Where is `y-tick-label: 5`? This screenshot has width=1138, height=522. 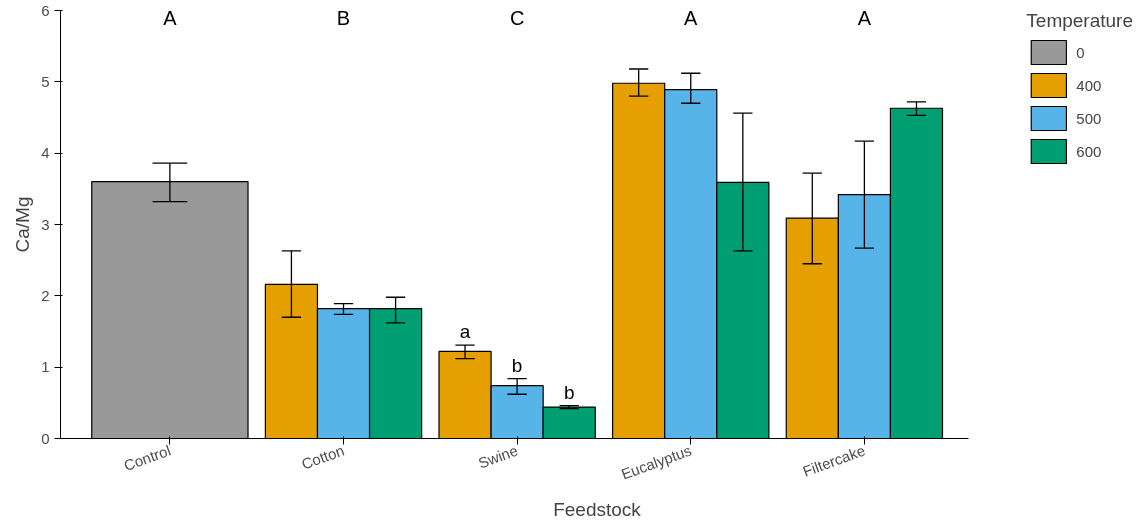 y-tick-label: 5 is located at coordinates (45, 81).